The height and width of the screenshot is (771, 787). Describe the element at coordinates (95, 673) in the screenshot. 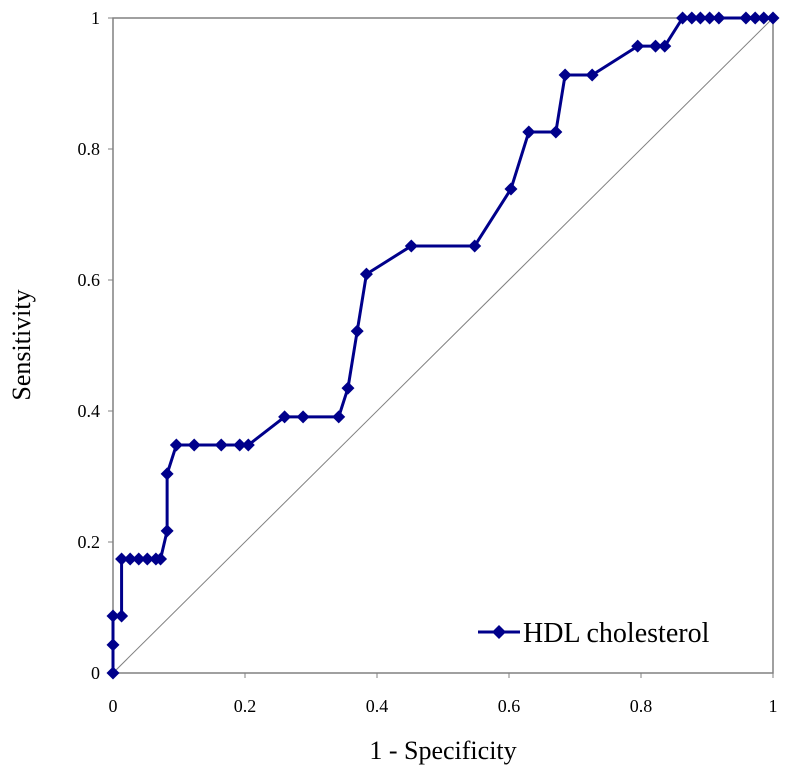

I see `y-tick-label: 0` at that location.